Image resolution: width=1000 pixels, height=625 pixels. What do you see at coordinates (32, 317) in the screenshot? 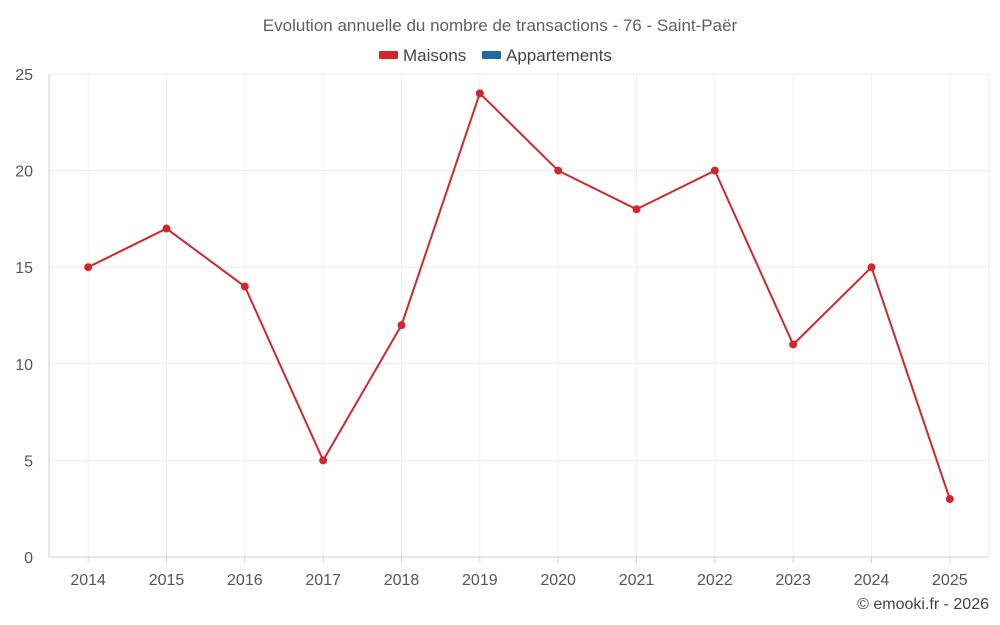
I see `y-axis: 0 5 10 15 20 25` at bounding box center [32, 317].